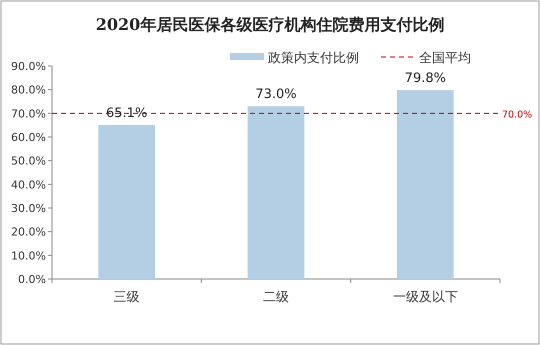 This screenshot has width=540, height=345. I want to click on y-tick-label: 60.0%, so click(28, 137).